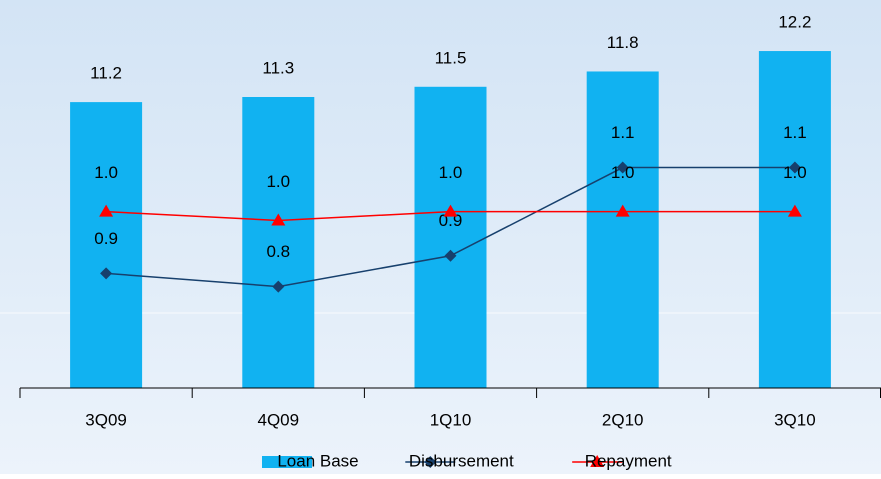 This screenshot has height=479, width=881. What do you see at coordinates (628, 460) in the screenshot?
I see `legend-label: Repayment` at bounding box center [628, 460].